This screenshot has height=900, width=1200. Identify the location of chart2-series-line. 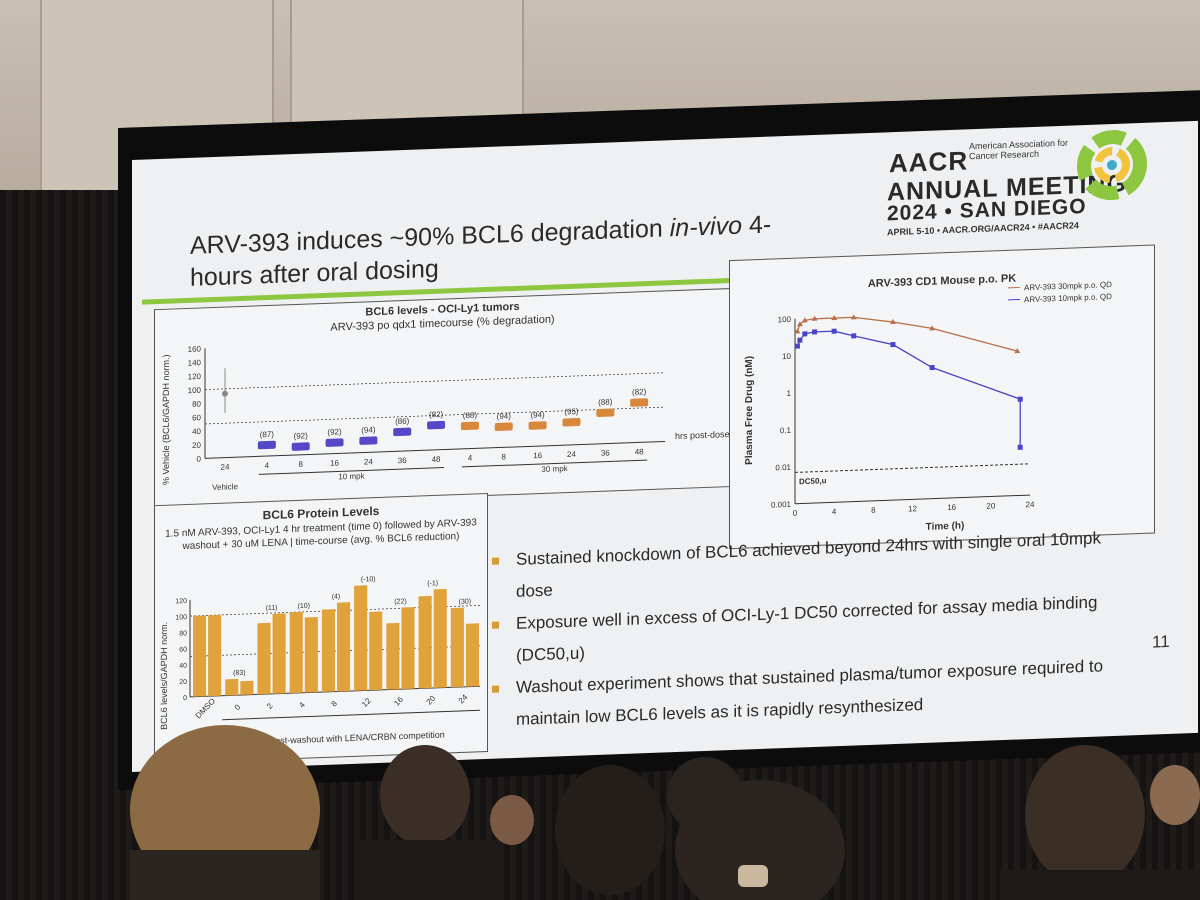
(908, 389).